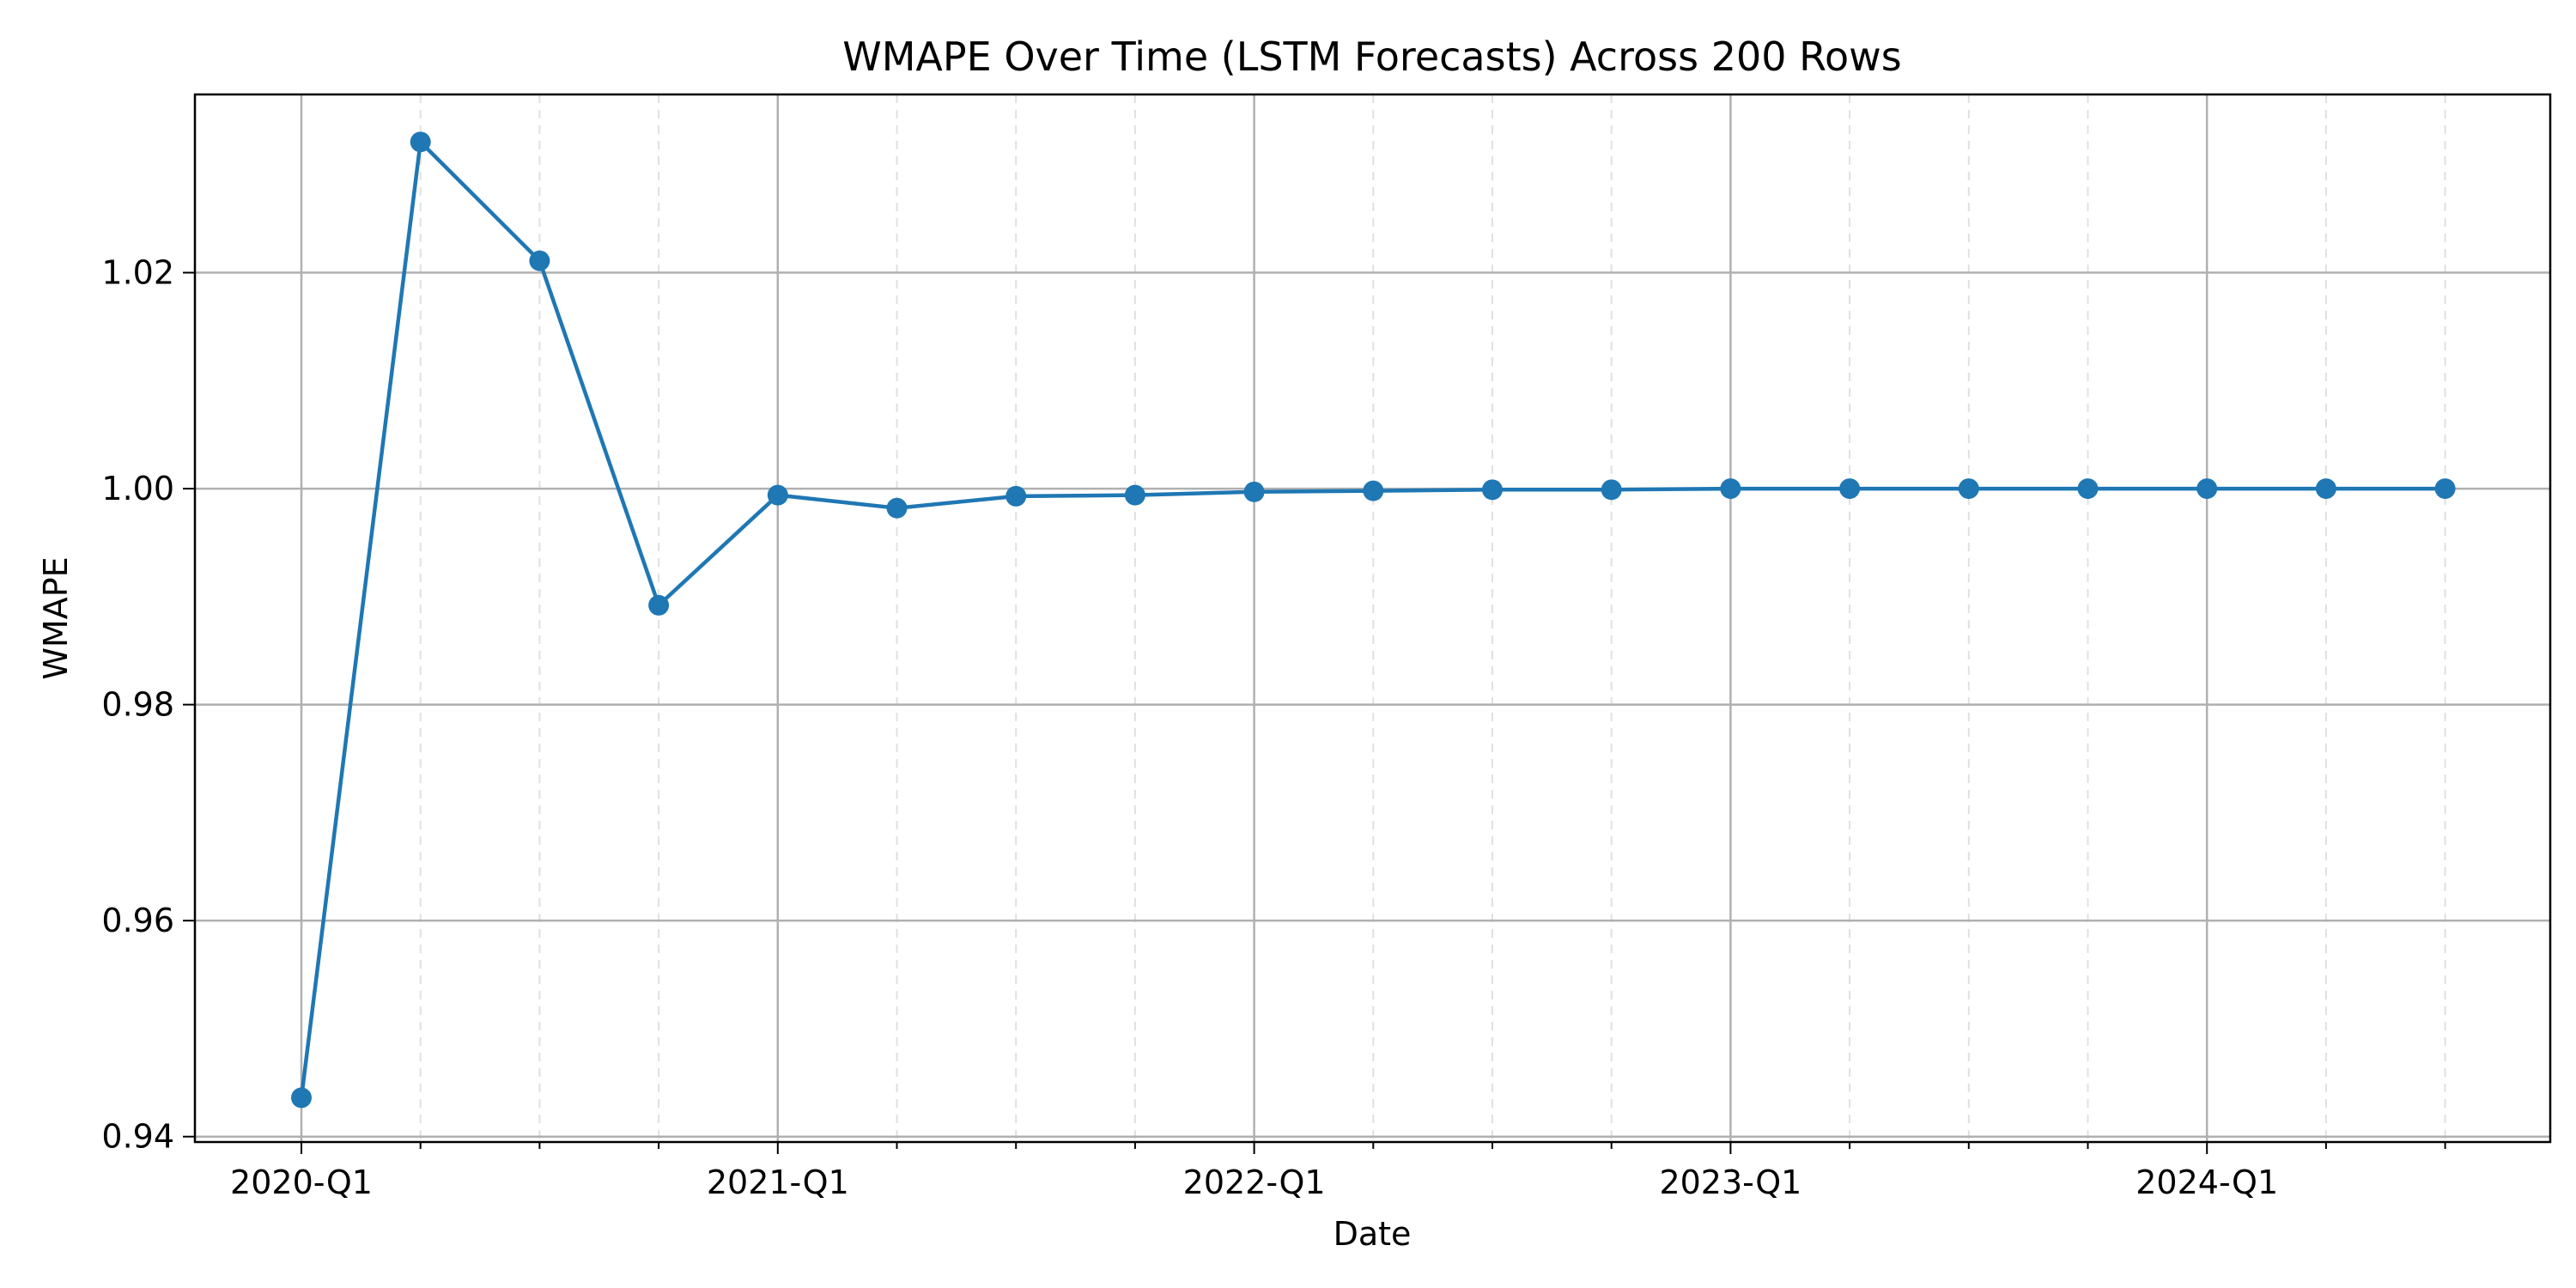 This screenshot has height=1288, width=2576. I want to click on x-axis-label: Date, so click(1373, 1234).